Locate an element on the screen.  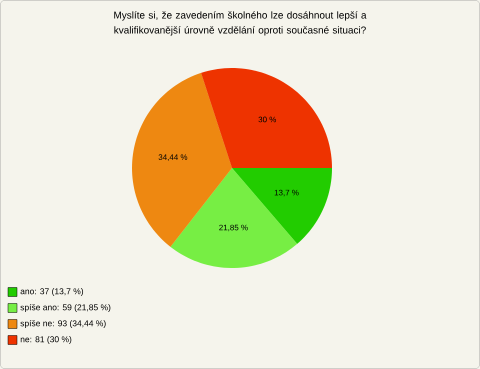
legend-label: ne: 81 (30 %) is located at coordinates (46, 340).